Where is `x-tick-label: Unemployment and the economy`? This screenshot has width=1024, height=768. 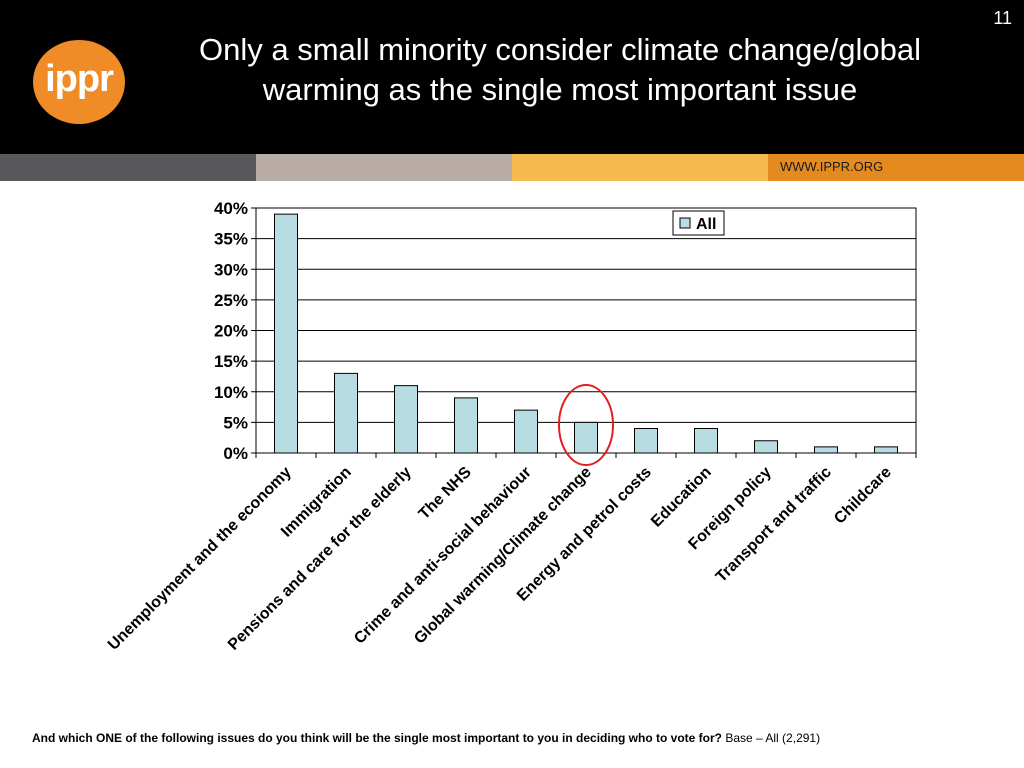
x-tick-label: Unemployment and the economy is located at coordinates (200, 559).